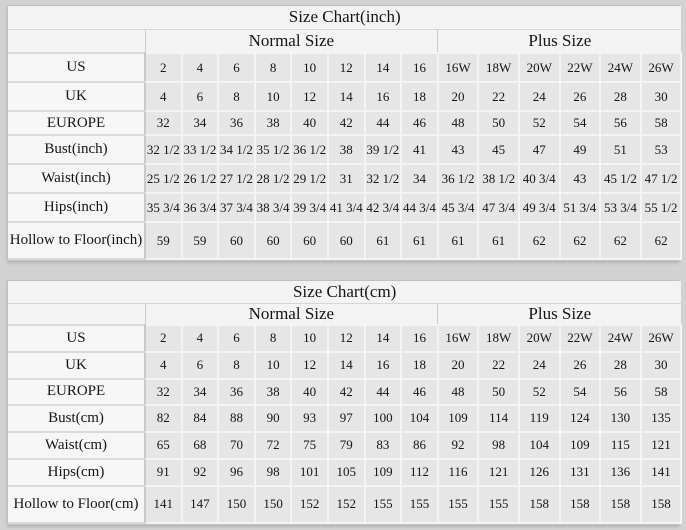 The height and width of the screenshot is (530, 686). What do you see at coordinates (661, 96) in the screenshot?
I see `cell: 30` at bounding box center [661, 96].